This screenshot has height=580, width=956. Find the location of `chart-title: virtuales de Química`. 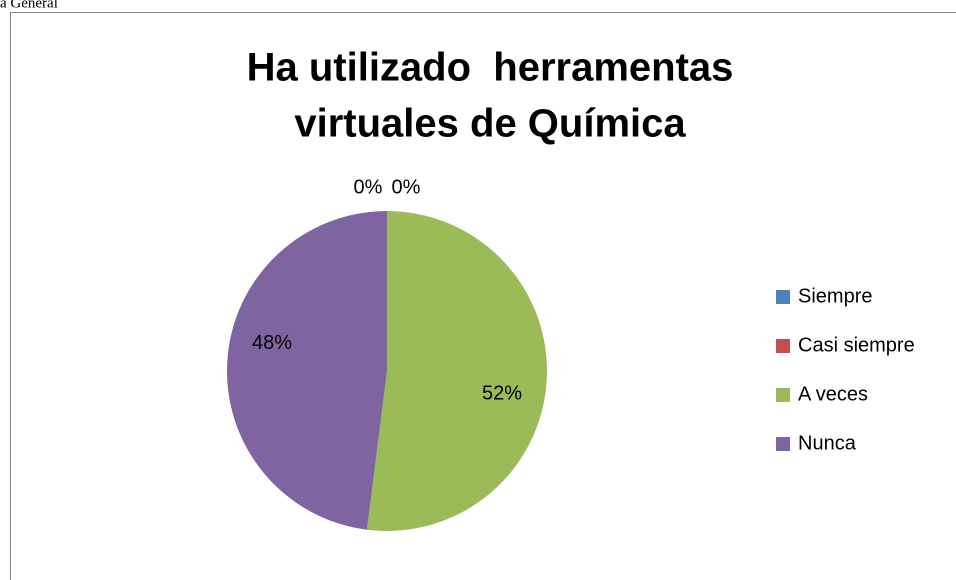

chart-title: virtuales de Química is located at coordinates (490, 124).